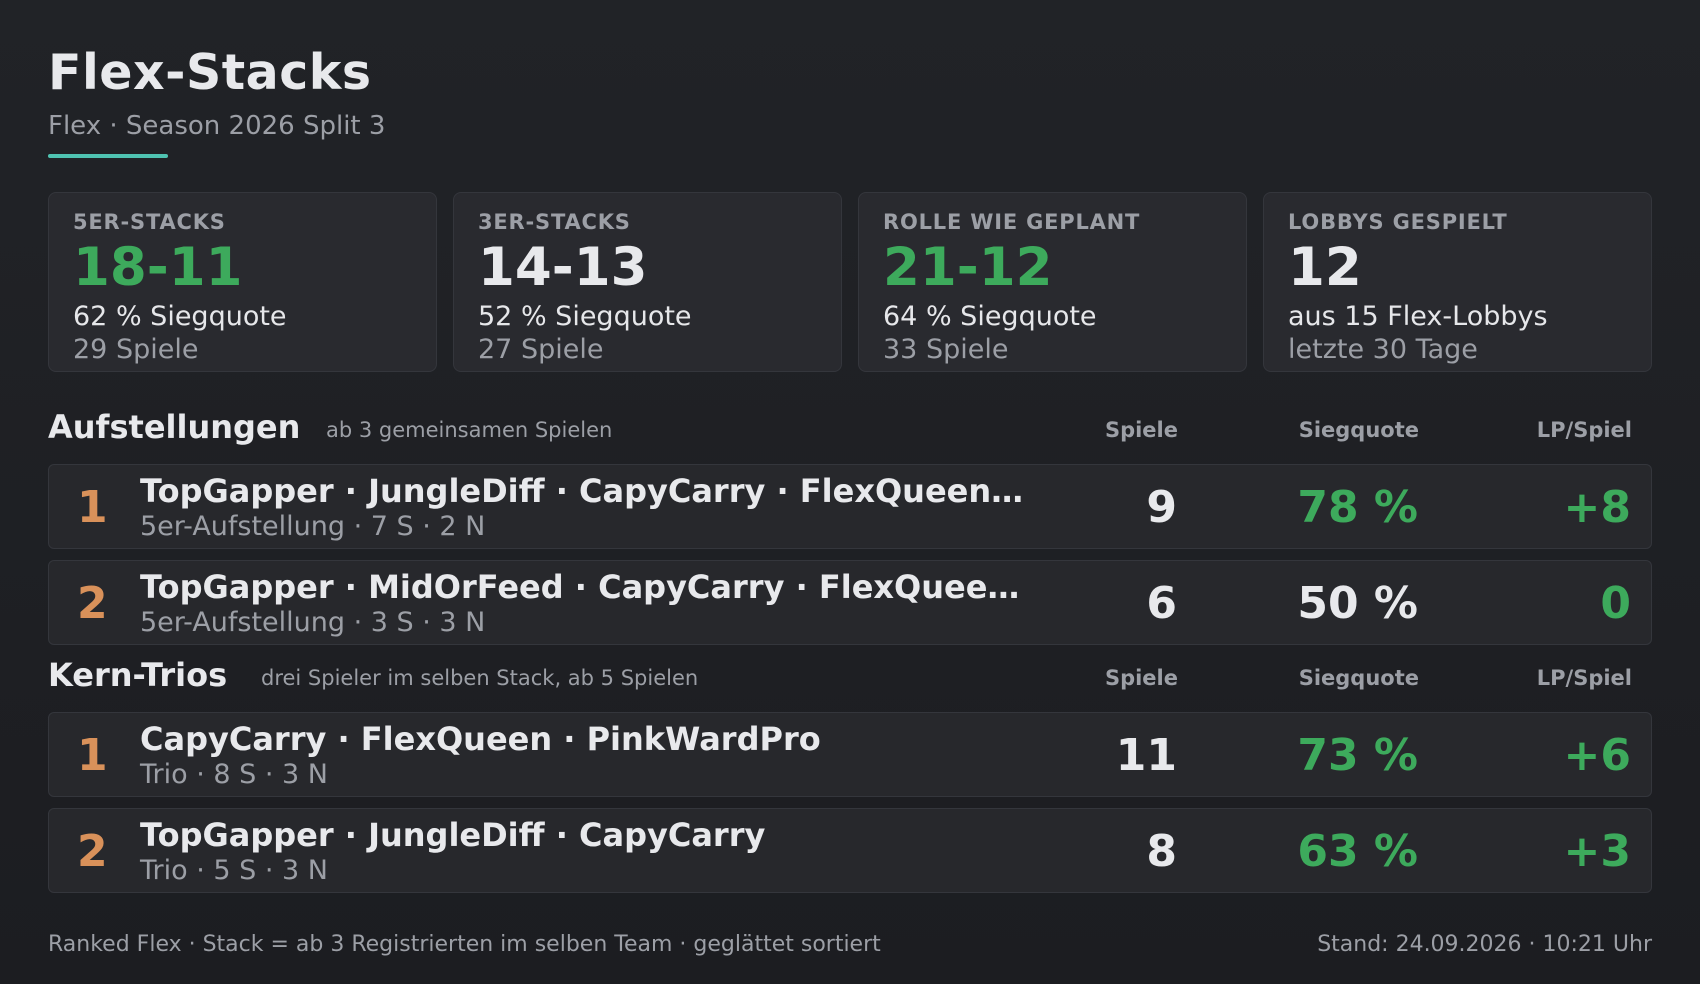 This screenshot has width=1700, height=984. What do you see at coordinates (1146, 755) in the screenshot?
I see `games-value: 11` at bounding box center [1146, 755].